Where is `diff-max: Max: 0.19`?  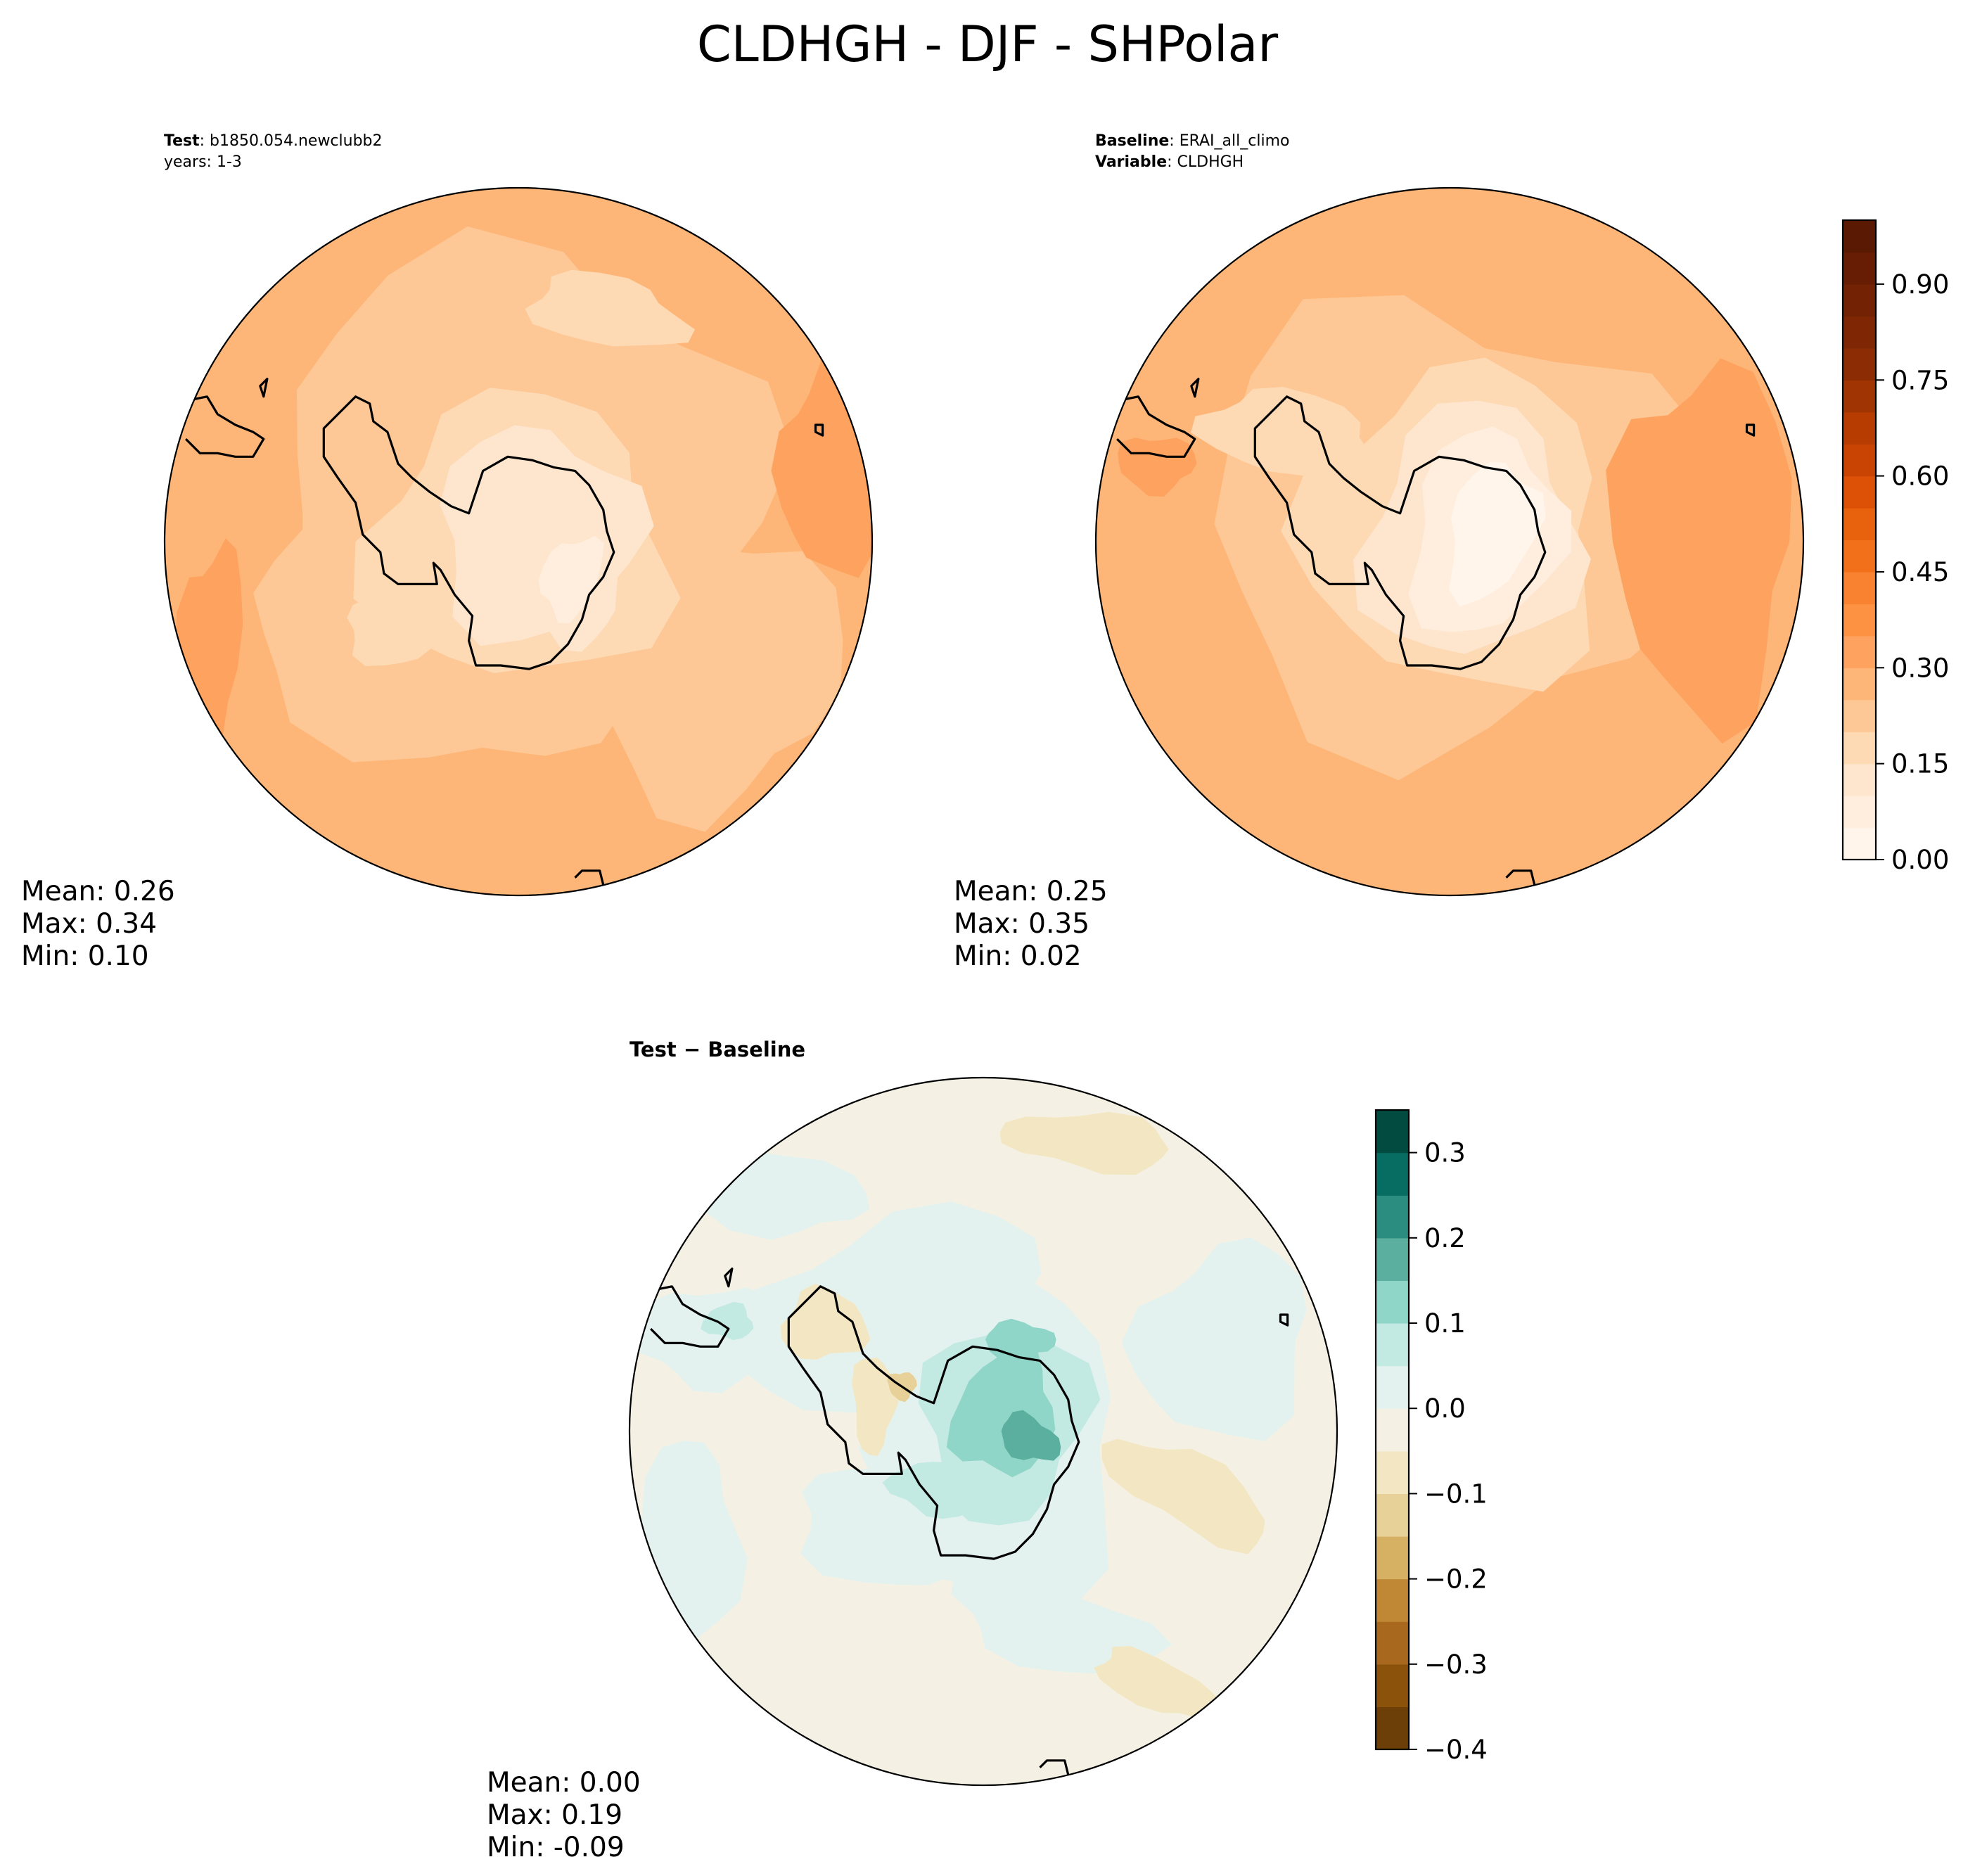
diff-max: Max: 0.19 is located at coordinates (555, 1815).